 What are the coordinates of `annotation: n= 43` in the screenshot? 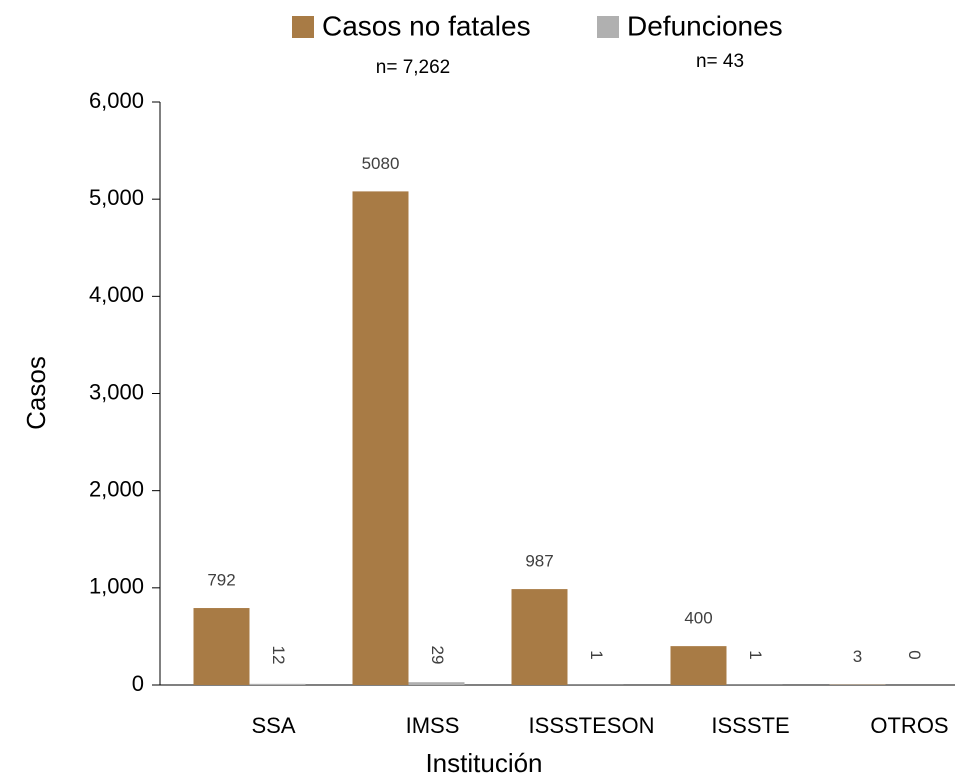 It's located at (720, 61).